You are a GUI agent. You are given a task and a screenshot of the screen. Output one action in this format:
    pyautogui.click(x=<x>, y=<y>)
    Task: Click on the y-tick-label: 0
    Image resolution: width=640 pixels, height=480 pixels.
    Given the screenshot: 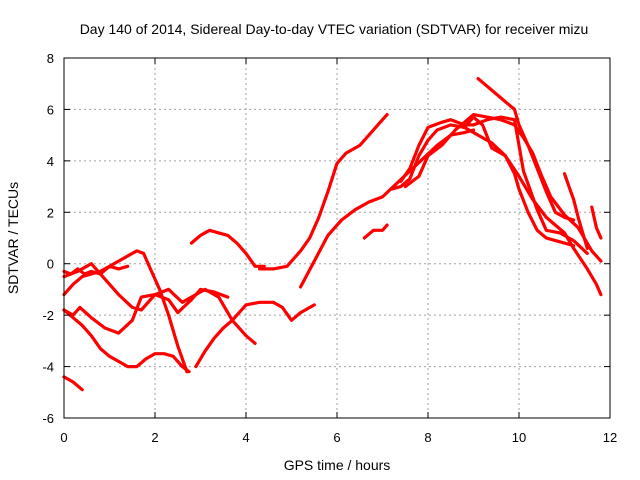 What is the action you would take?
    pyautogui.click(x=50, y=264)
    